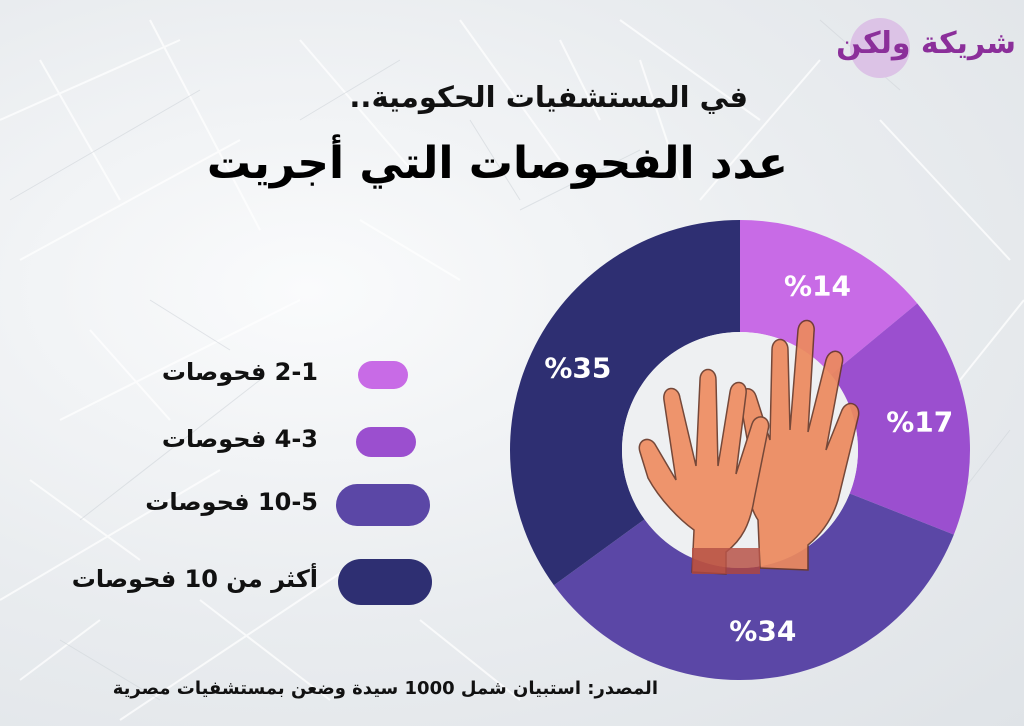 This screenshot has width=1024, height=726. I want to click on data-label-2: %17, so click(919, 422).